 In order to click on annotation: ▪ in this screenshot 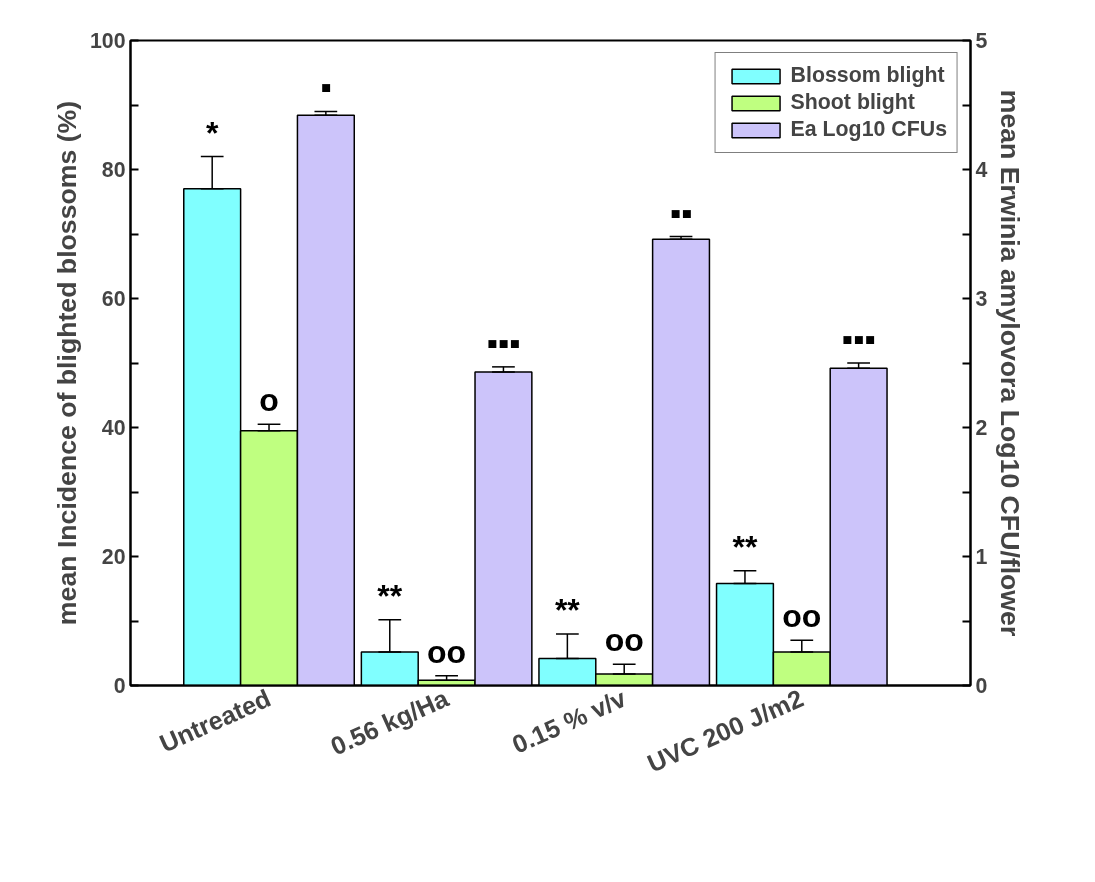, I will do `click(326, 87)`.